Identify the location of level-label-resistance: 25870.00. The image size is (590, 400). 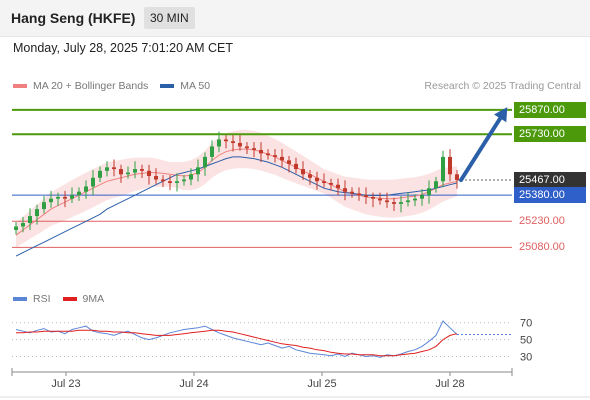
(550, 109).